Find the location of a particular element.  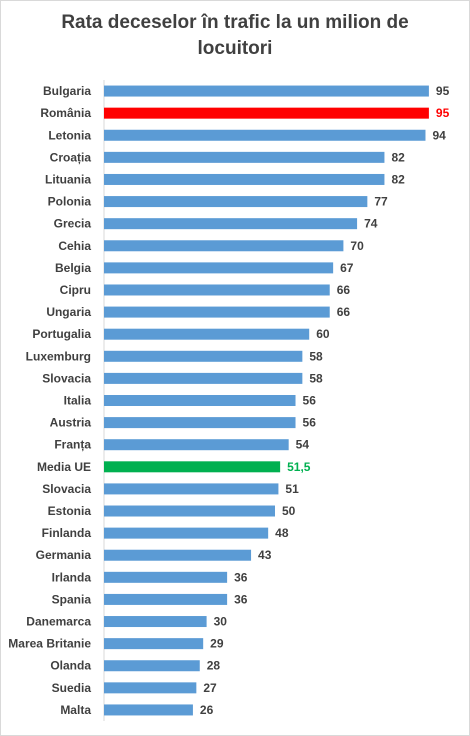

data-label: 30 is located at coordinates (221, 622).